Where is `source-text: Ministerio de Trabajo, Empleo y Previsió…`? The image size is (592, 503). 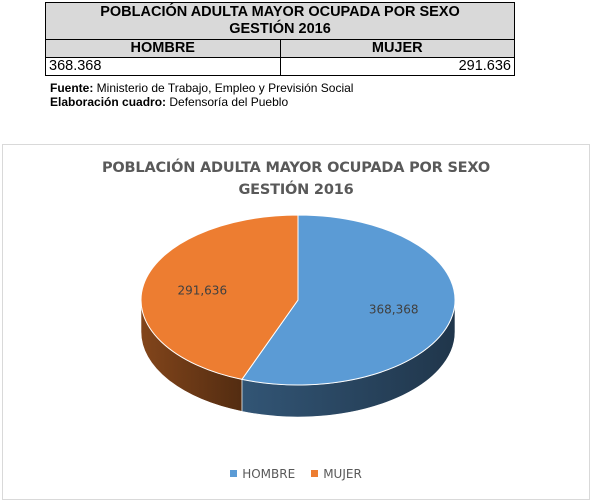 source-text: Ministerio de Trabajo, Empleo y Previsió… is located at coordinates (223, 88).